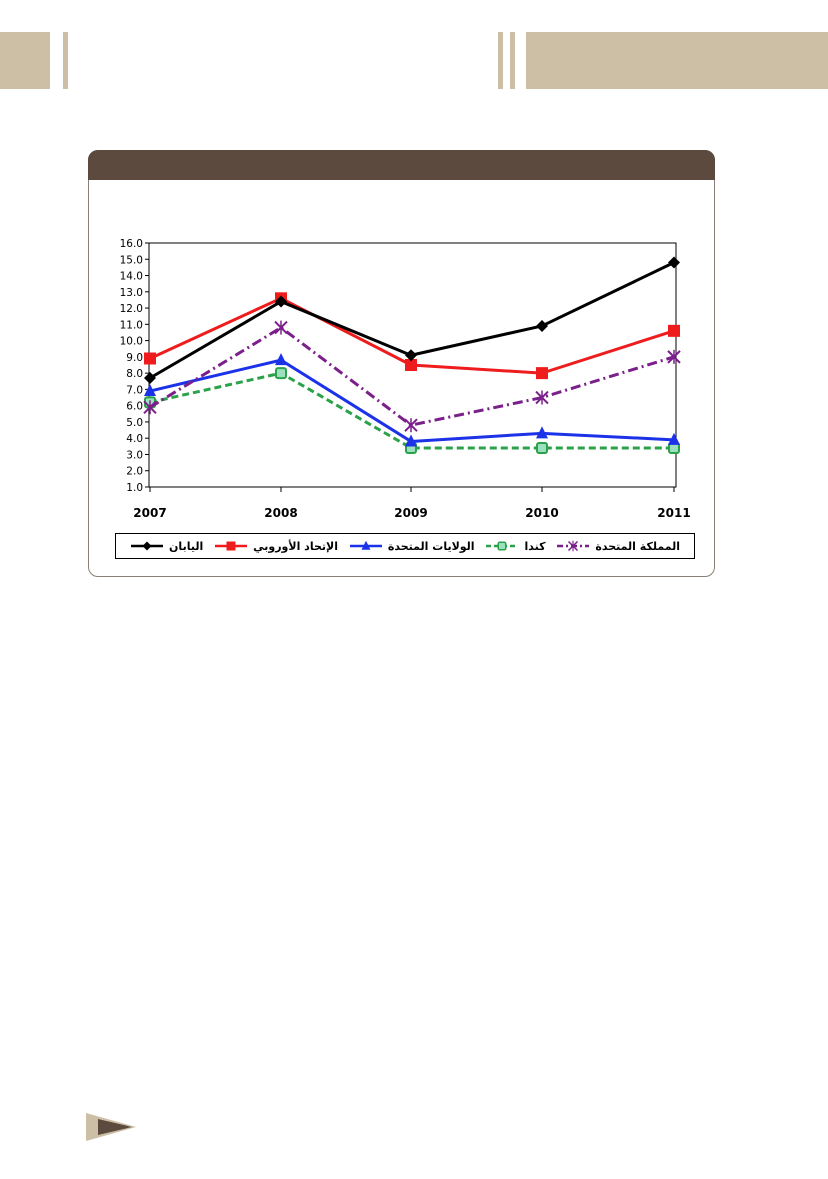 This screenshot has width=828, height=1179. I want to click on header-left-block, so click(25, 60).